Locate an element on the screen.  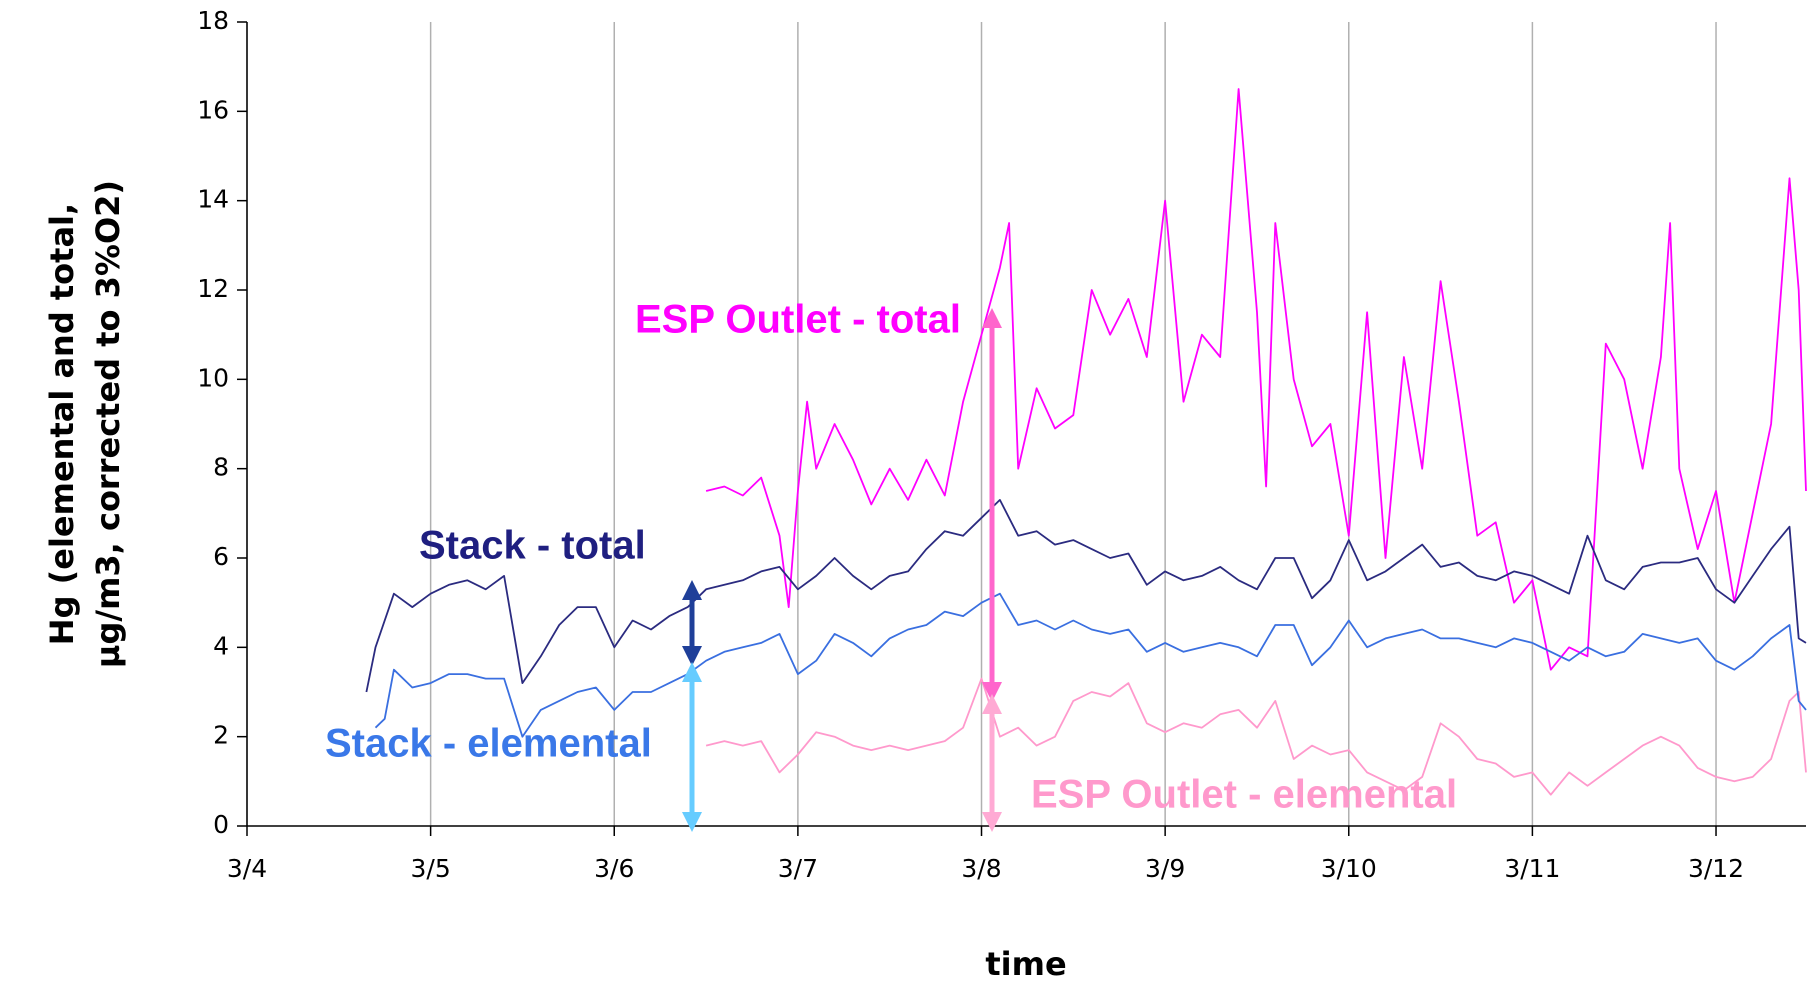
y-tick-label: 14 is located at coordinates (213, 199).